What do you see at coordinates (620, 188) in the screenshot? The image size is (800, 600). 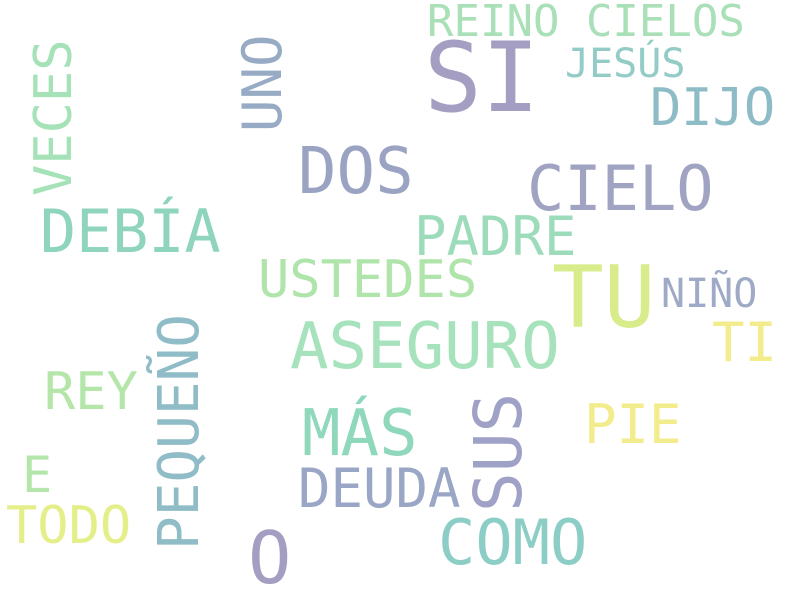 I see `word-cielo: CIELO` at bounding box center [620, 188].